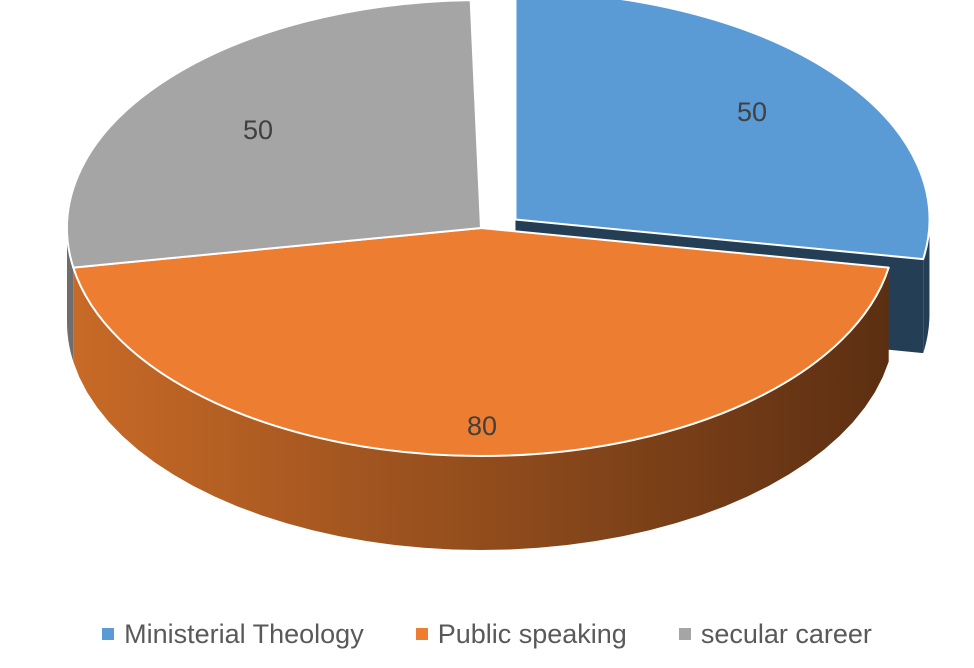 This screenshot has height=668, width=974. What do you see at coordinates (926, 286) in the screenshot?
I see `slice-side-ministerial-theology` at bounding box center [926, 286].